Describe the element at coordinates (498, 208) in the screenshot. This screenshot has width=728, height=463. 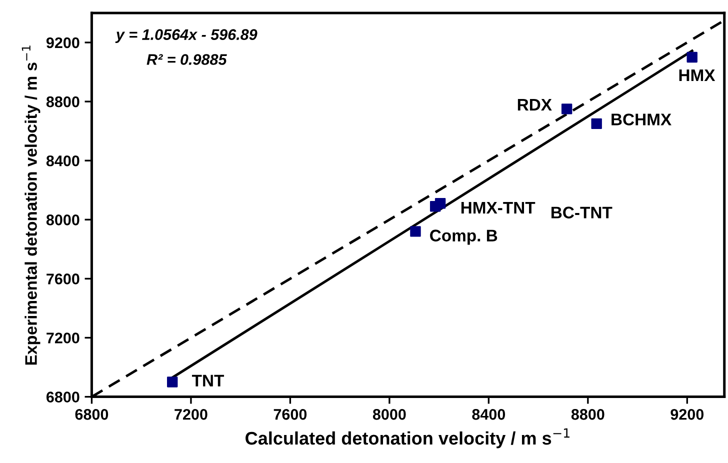
I see `annotation: HMX-TNT` at that location.